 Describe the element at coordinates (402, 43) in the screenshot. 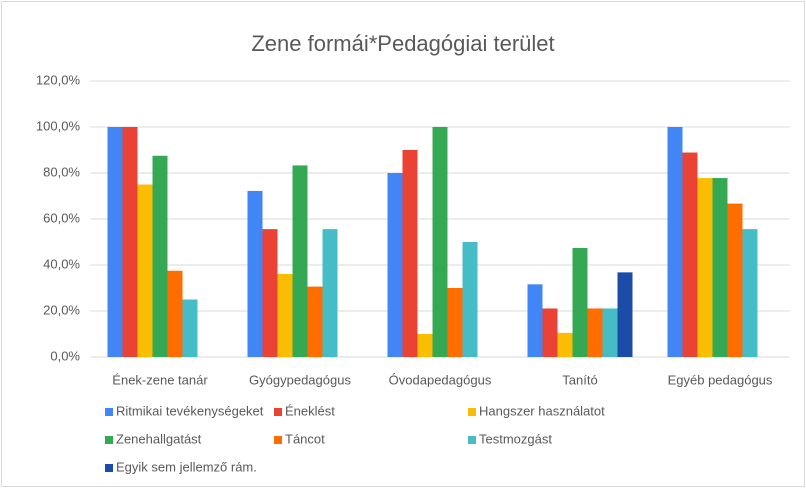

I see `chart-title: Zene formái*Pedagógiai terület` at that location.